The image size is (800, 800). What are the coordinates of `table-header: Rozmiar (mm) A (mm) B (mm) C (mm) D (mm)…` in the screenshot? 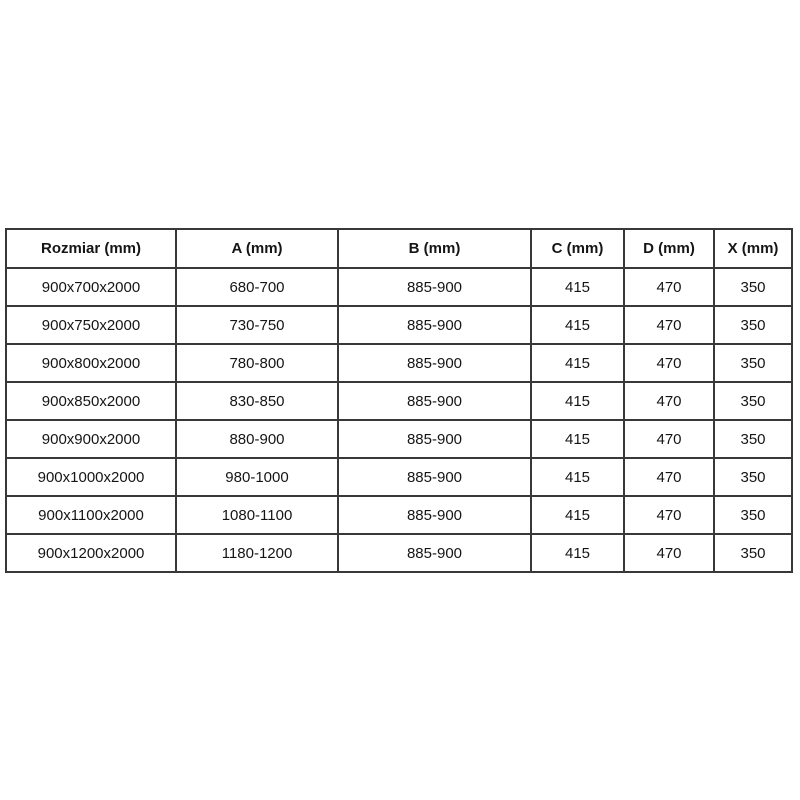 It's located at (399, 248).